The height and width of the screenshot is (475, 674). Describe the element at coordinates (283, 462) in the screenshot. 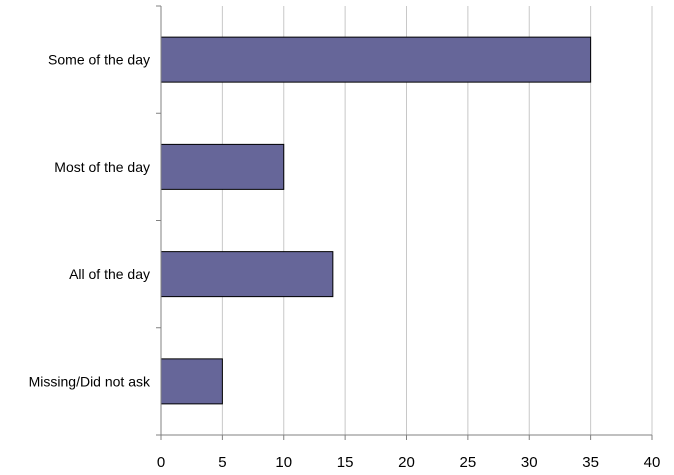

I see `x-tick-label: 10` at that location.